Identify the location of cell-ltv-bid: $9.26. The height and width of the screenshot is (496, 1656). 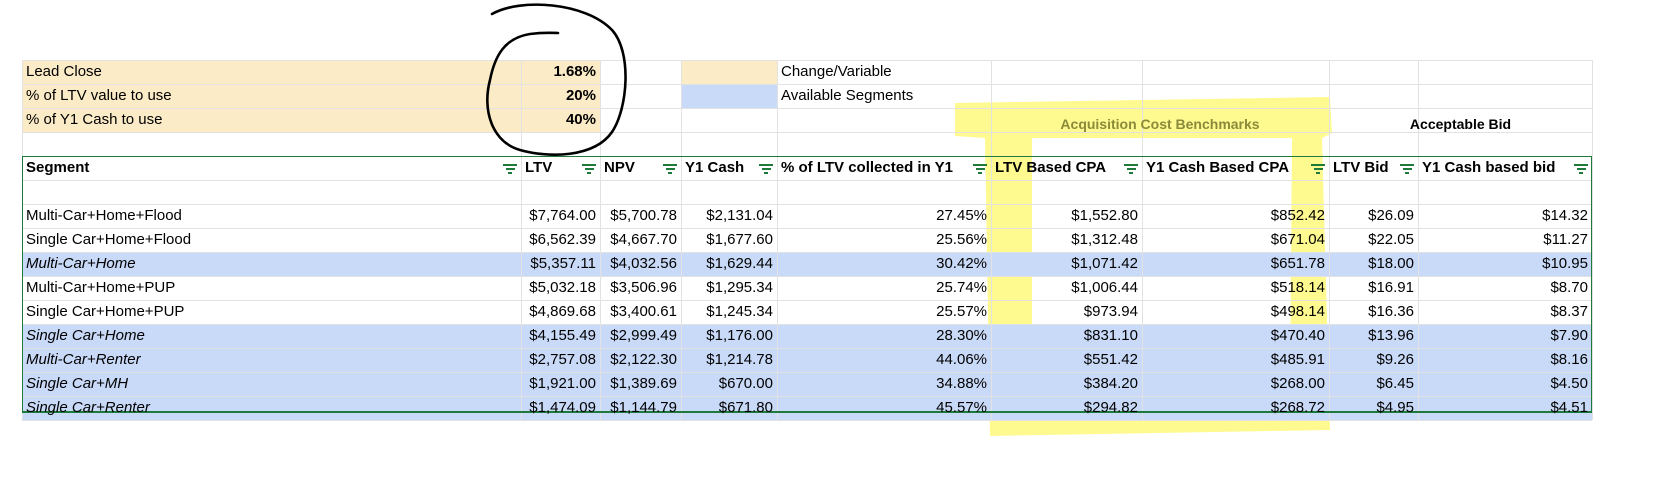
(1395, 359).